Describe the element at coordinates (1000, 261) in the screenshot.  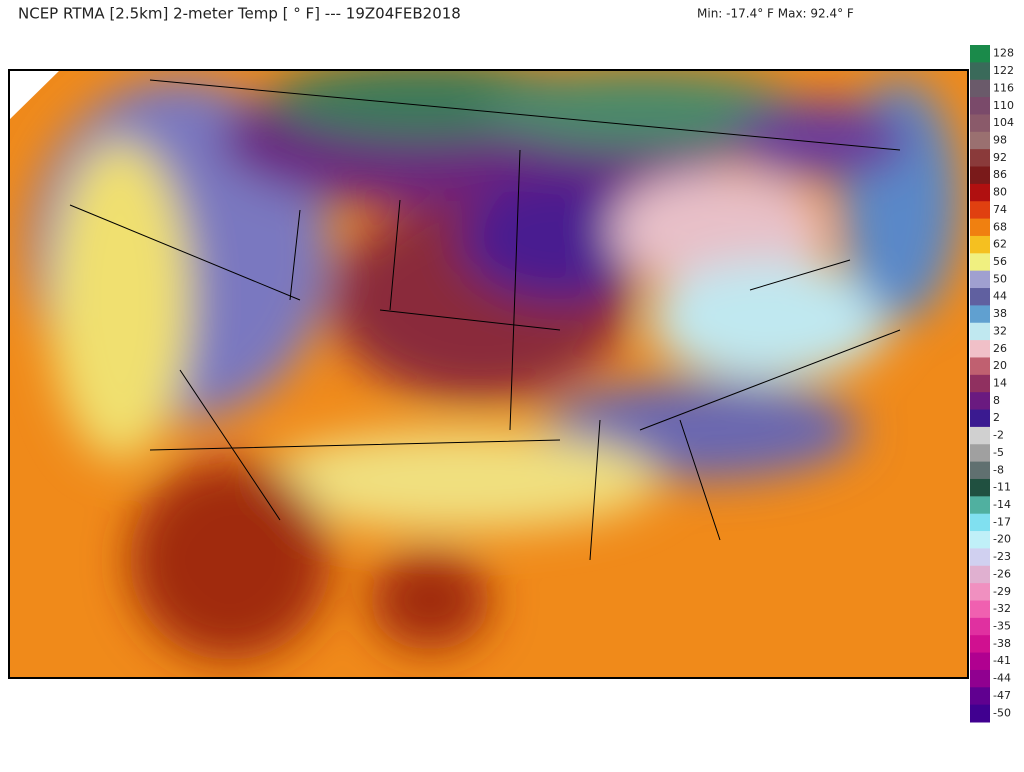
I see `colorbar-label: 56` at that location.